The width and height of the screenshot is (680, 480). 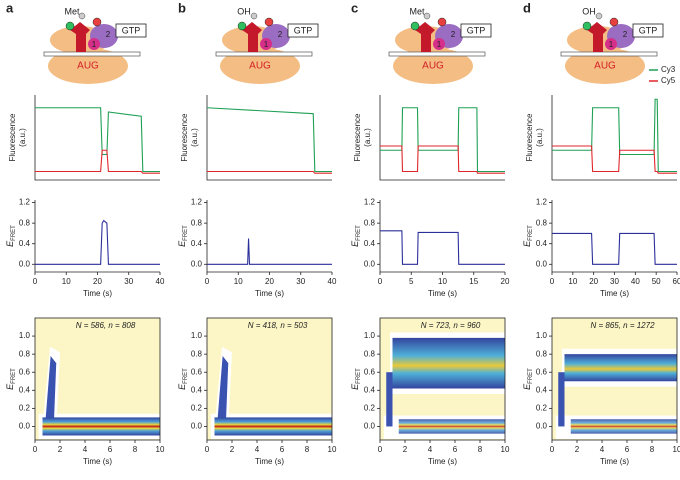 What do you see at coordinates (668, 69) in the screenshot?
I see `legend-label: Cy3` at bounding box center [668, 69].